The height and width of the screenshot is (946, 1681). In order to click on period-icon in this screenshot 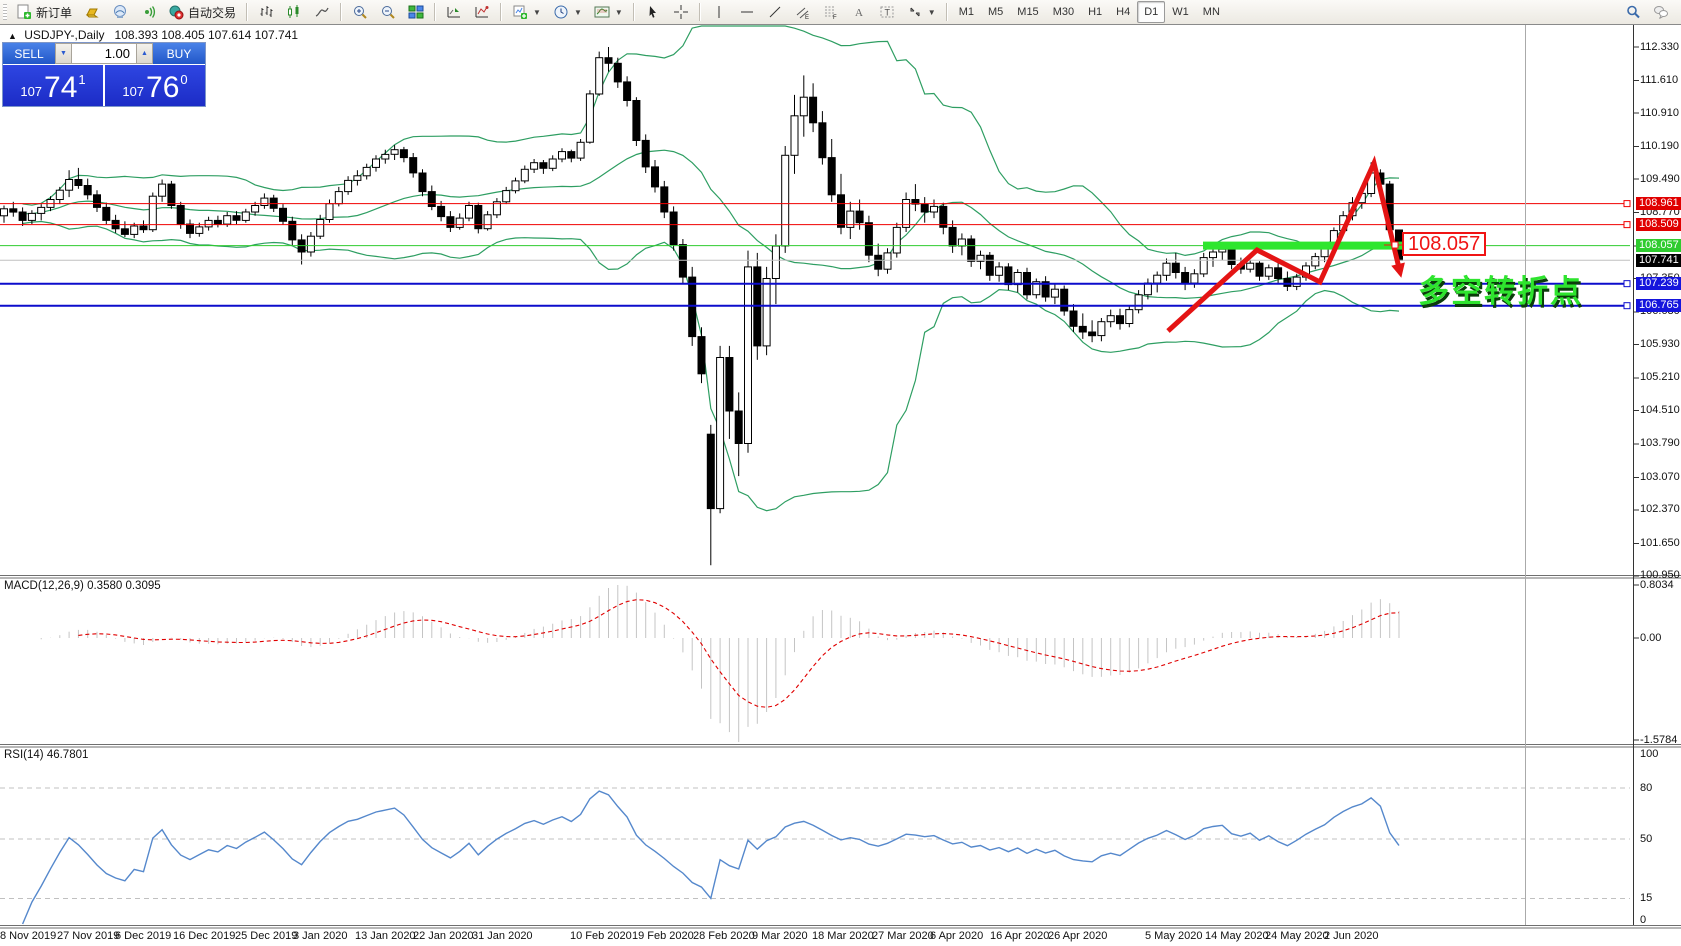, I will do `click(561, 12)`.